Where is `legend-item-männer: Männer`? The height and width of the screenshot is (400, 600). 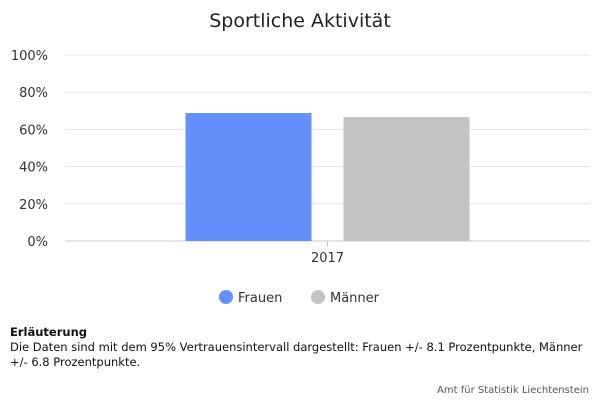 legend-item-männer: Männer is located at coordinates (345, 298).